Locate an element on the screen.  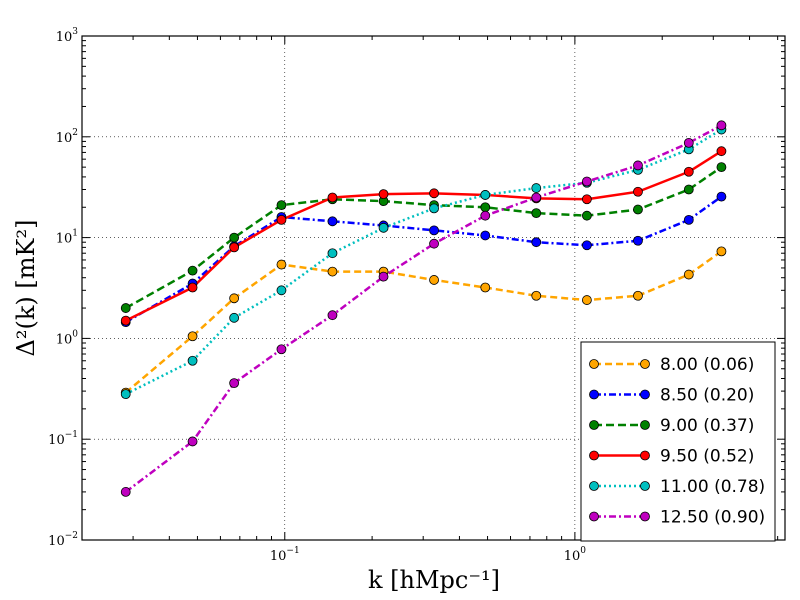
y-tick-label: 10² is located at coordinates (67, 137).